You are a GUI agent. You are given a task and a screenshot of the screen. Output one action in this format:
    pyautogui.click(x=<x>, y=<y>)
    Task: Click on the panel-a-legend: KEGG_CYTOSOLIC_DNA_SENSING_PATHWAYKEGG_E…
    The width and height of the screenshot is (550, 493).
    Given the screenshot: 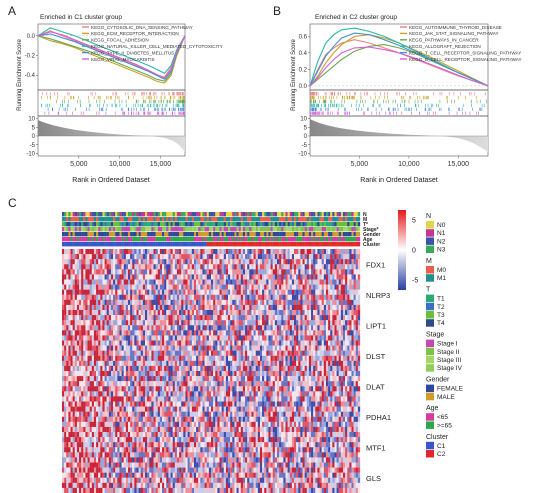 What is the action you would take?
    pyautogui.click(x=152, y=43)
    